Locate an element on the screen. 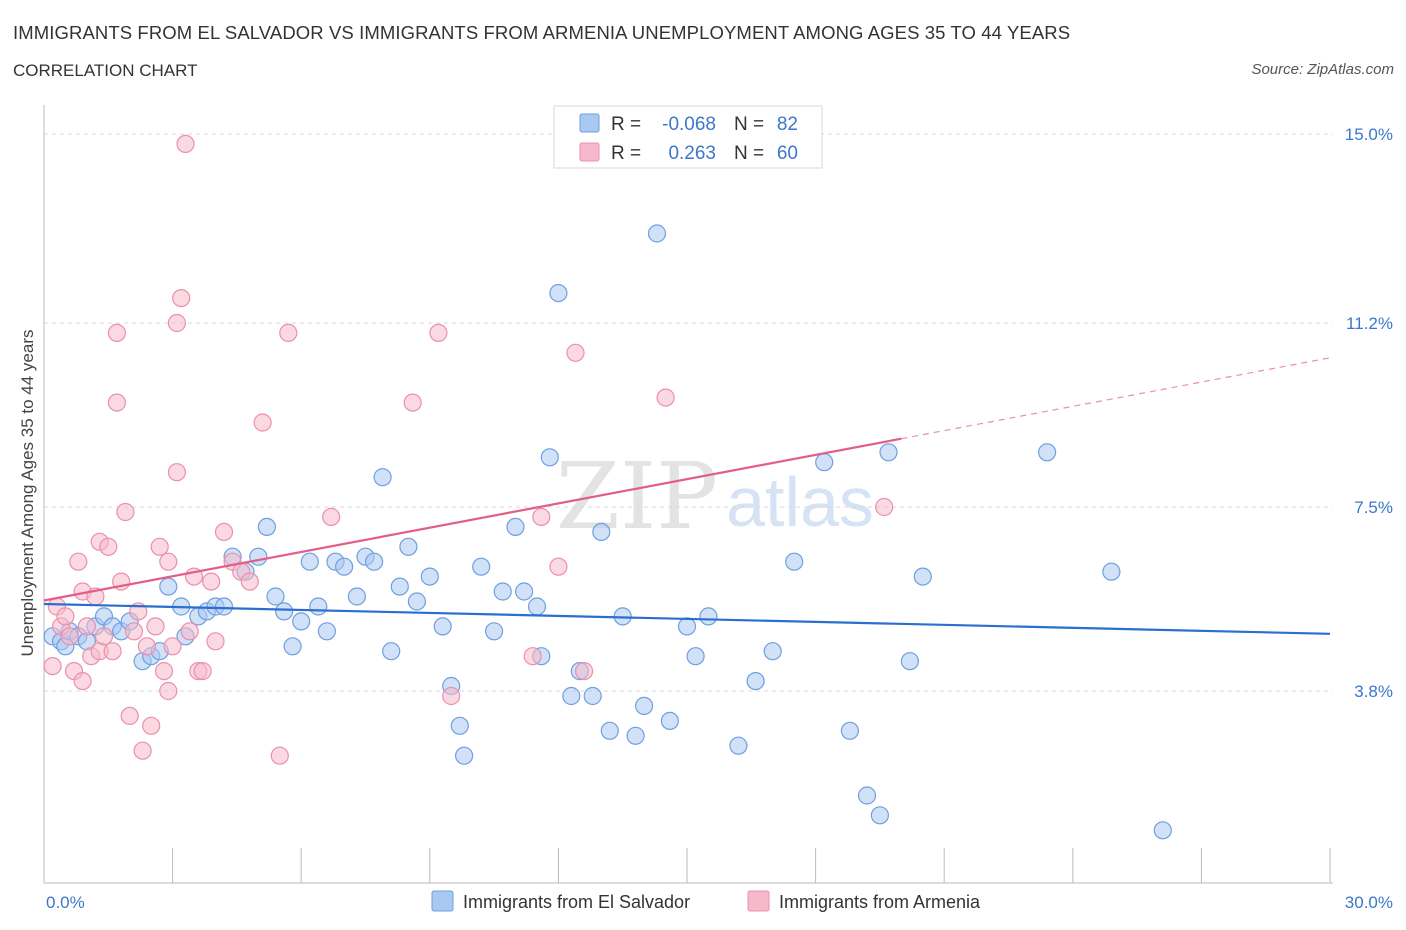 This screenshot has height=930, width=1406. legend-n-value-blue: 82 is located at coordinates (787, 124).